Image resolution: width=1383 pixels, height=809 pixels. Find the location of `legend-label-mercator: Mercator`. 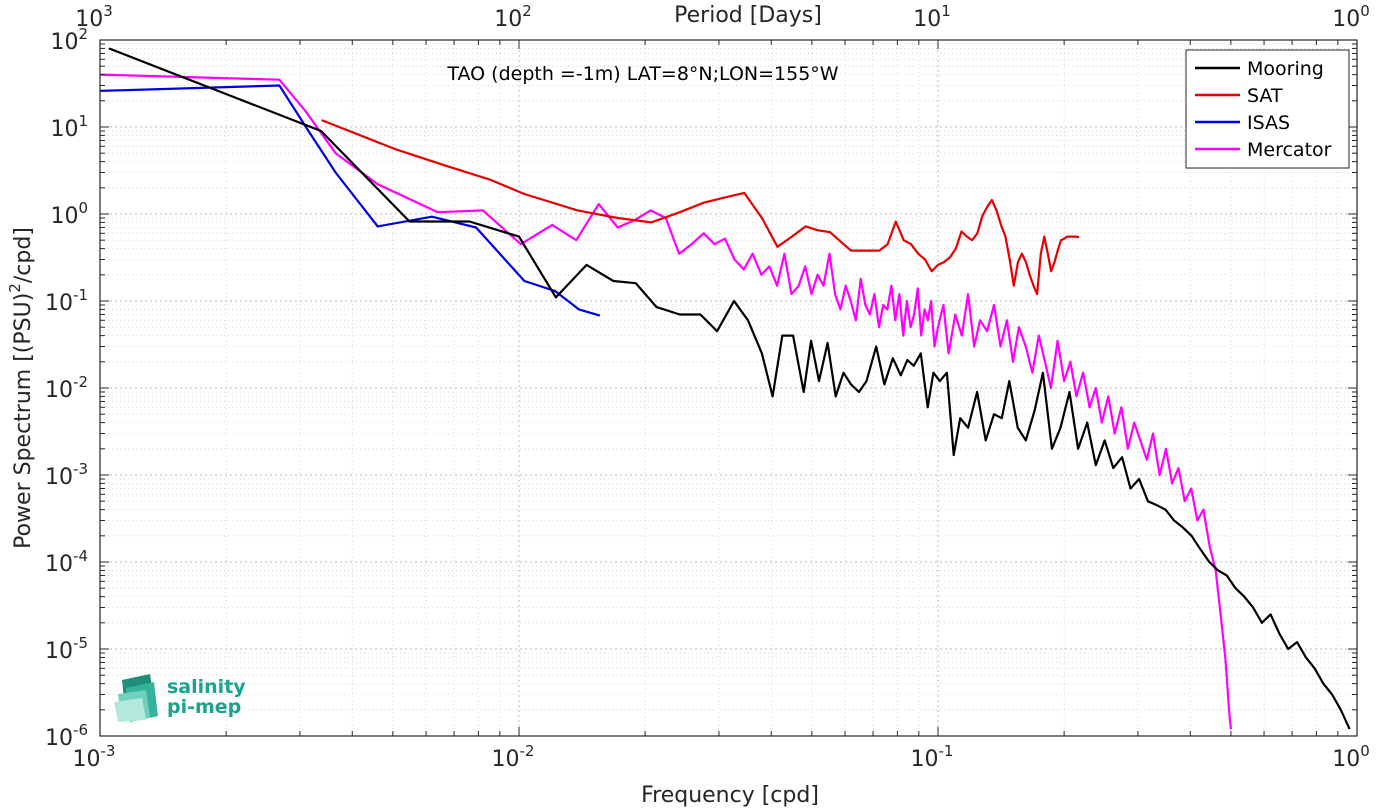

legend-label-mercator: Mercator is located at coordinates (1289, 150).